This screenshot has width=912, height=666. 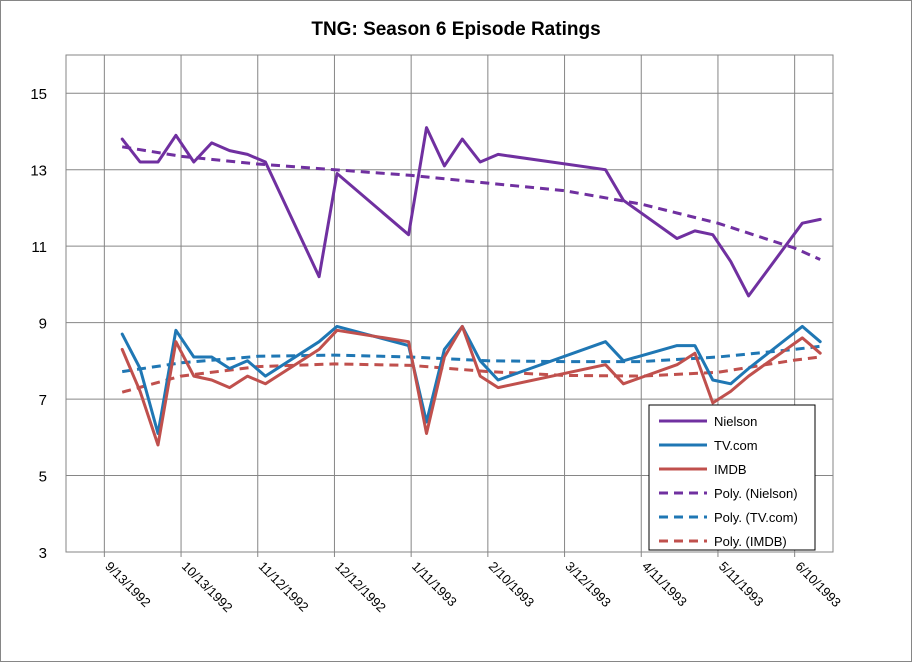 I want to click on x-tick-label: 5/11/1993, so click(x=741, y=584).